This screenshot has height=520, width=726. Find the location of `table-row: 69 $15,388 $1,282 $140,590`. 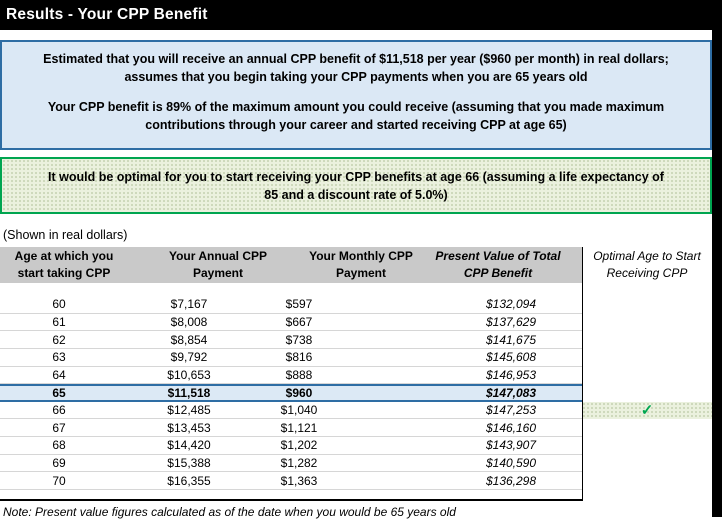

table-row: 69 $15,388 $1,282 $140,590 is located at coordinates (356, 464).